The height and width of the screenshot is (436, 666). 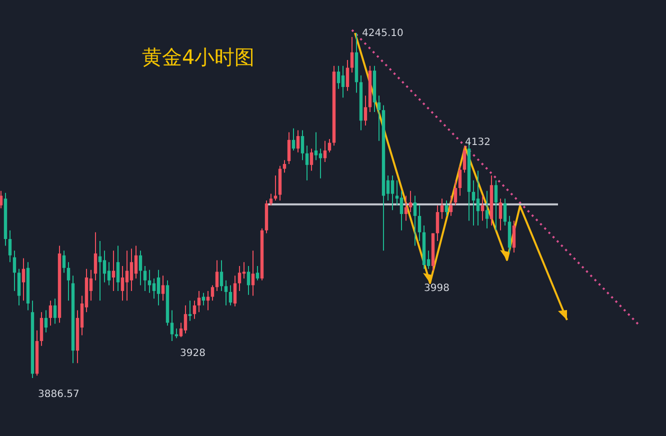 What do you see at coordinates (437, 288) in the screenshot?
I see `annotation: 3998` at bounding box center [437, 288].